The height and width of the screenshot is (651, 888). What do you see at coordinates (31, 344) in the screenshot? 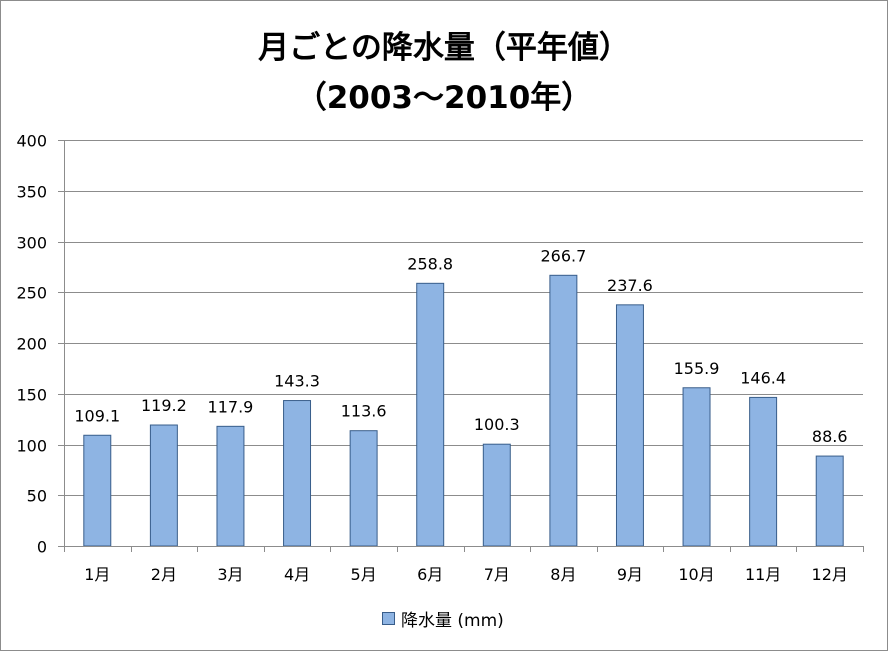
I see `y-tick-label: 200` at bounding box center [31, 344].